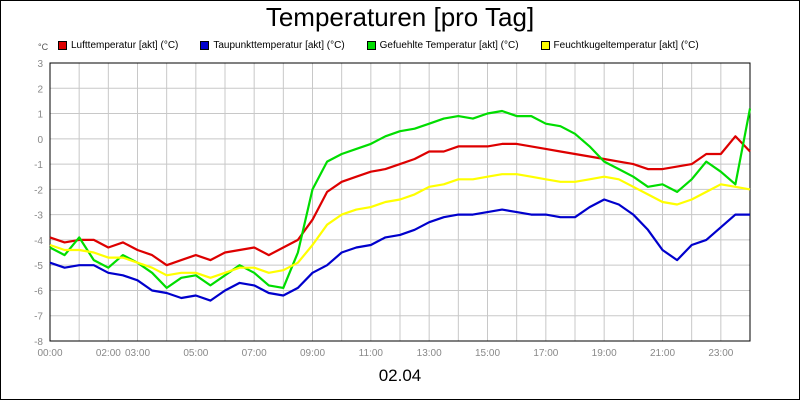 The width and height of the screenshot is (800, 400). What do you see at coordinates (38, 342) in the screenshot?
I see `y-tick-label: -8` at bounding box center [38, 342].